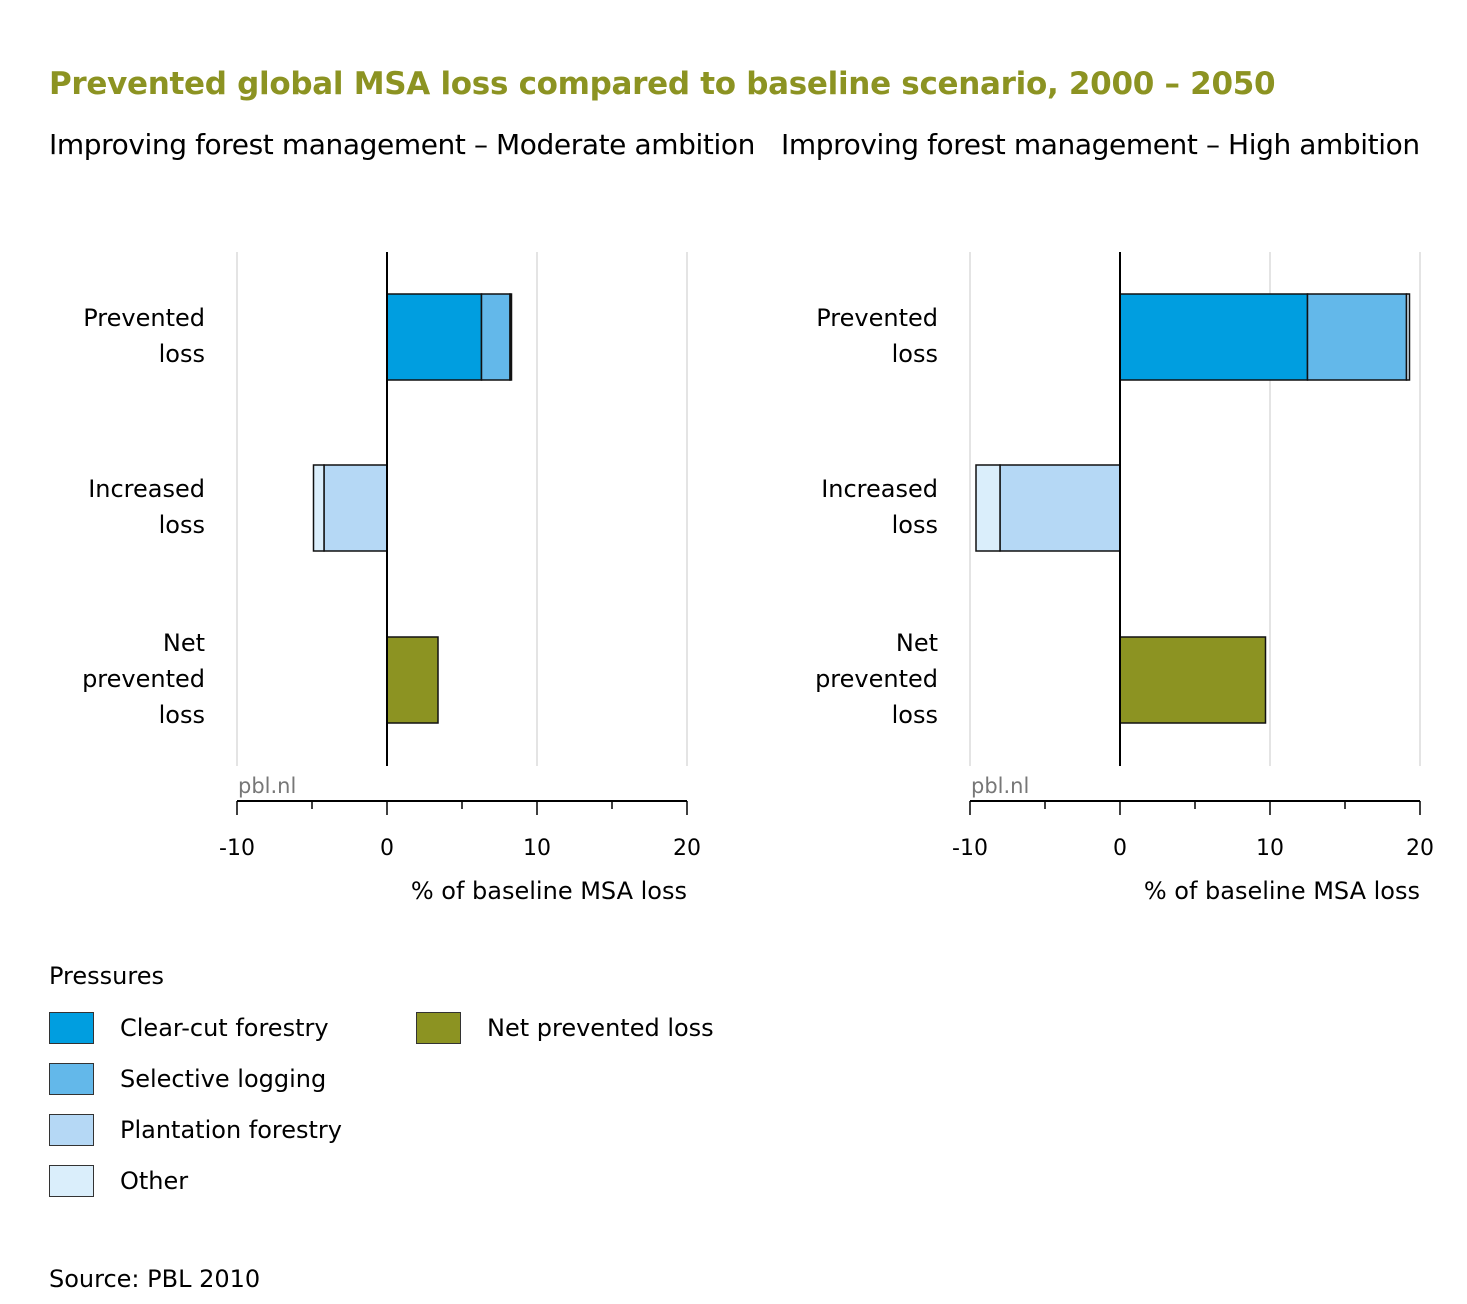 The width and height of the screenshot is (1467, 1304). Describe the element at coordinates (71, 1181) in the screenshot. I see `legend-swatch-other` at that location.